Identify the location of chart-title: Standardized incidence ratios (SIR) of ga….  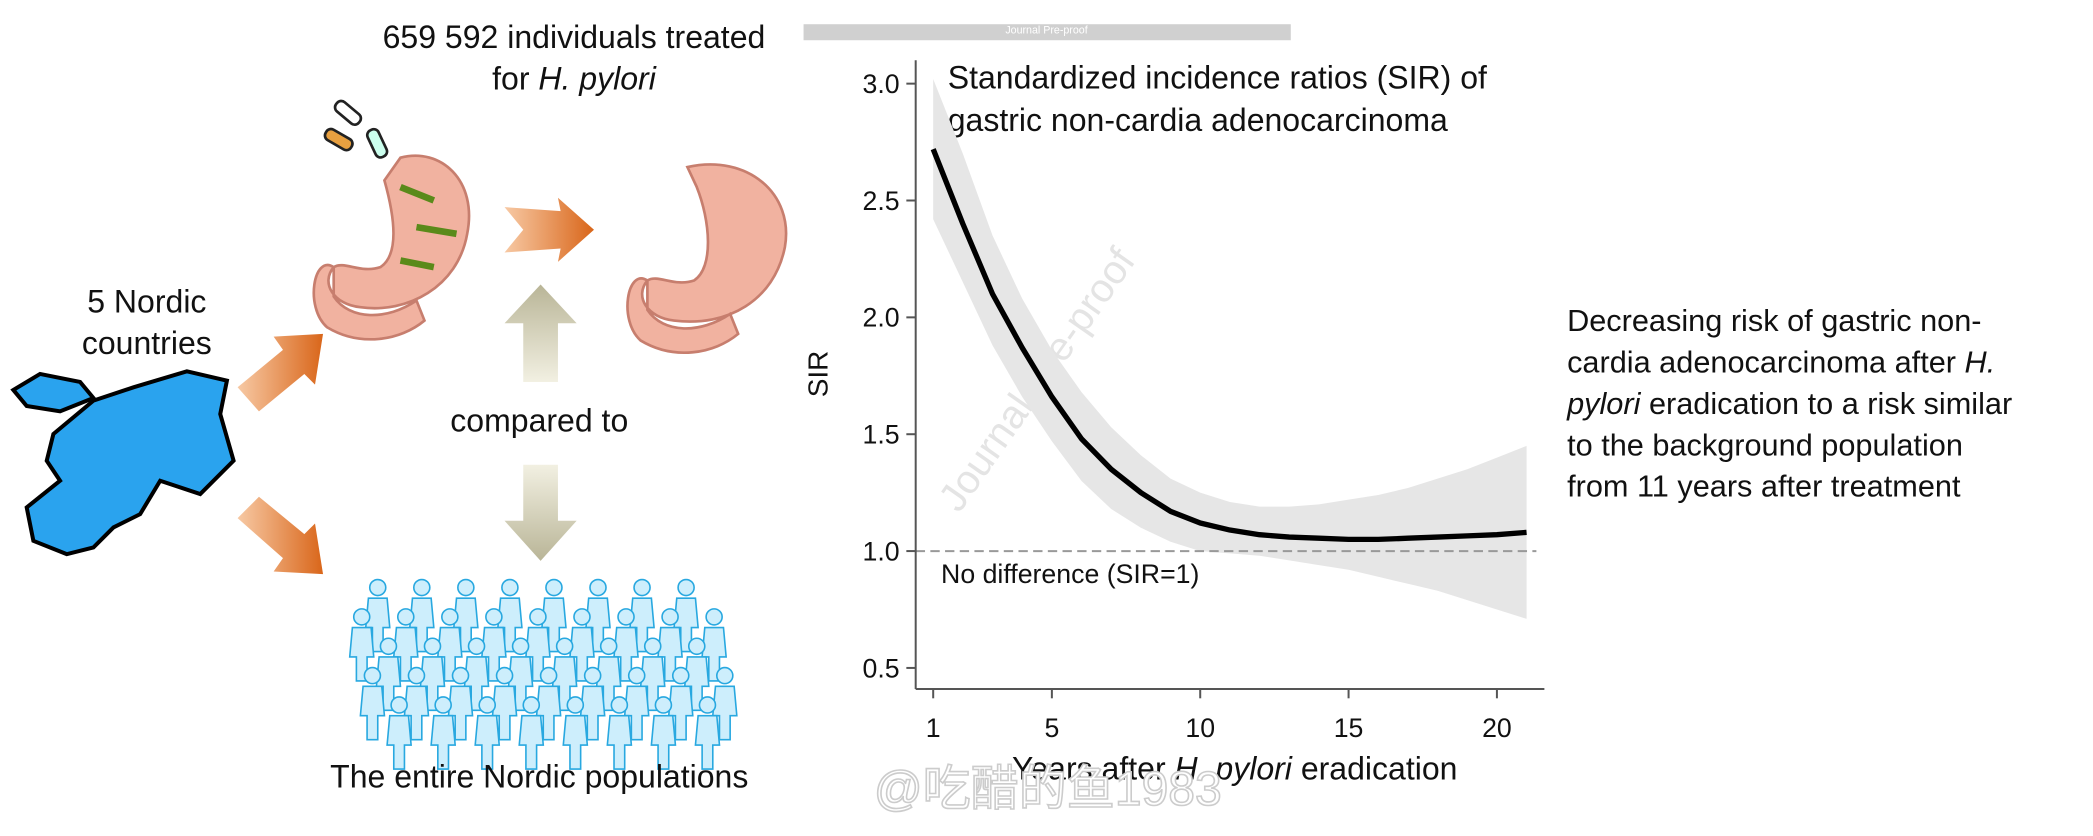
(1217, 98).